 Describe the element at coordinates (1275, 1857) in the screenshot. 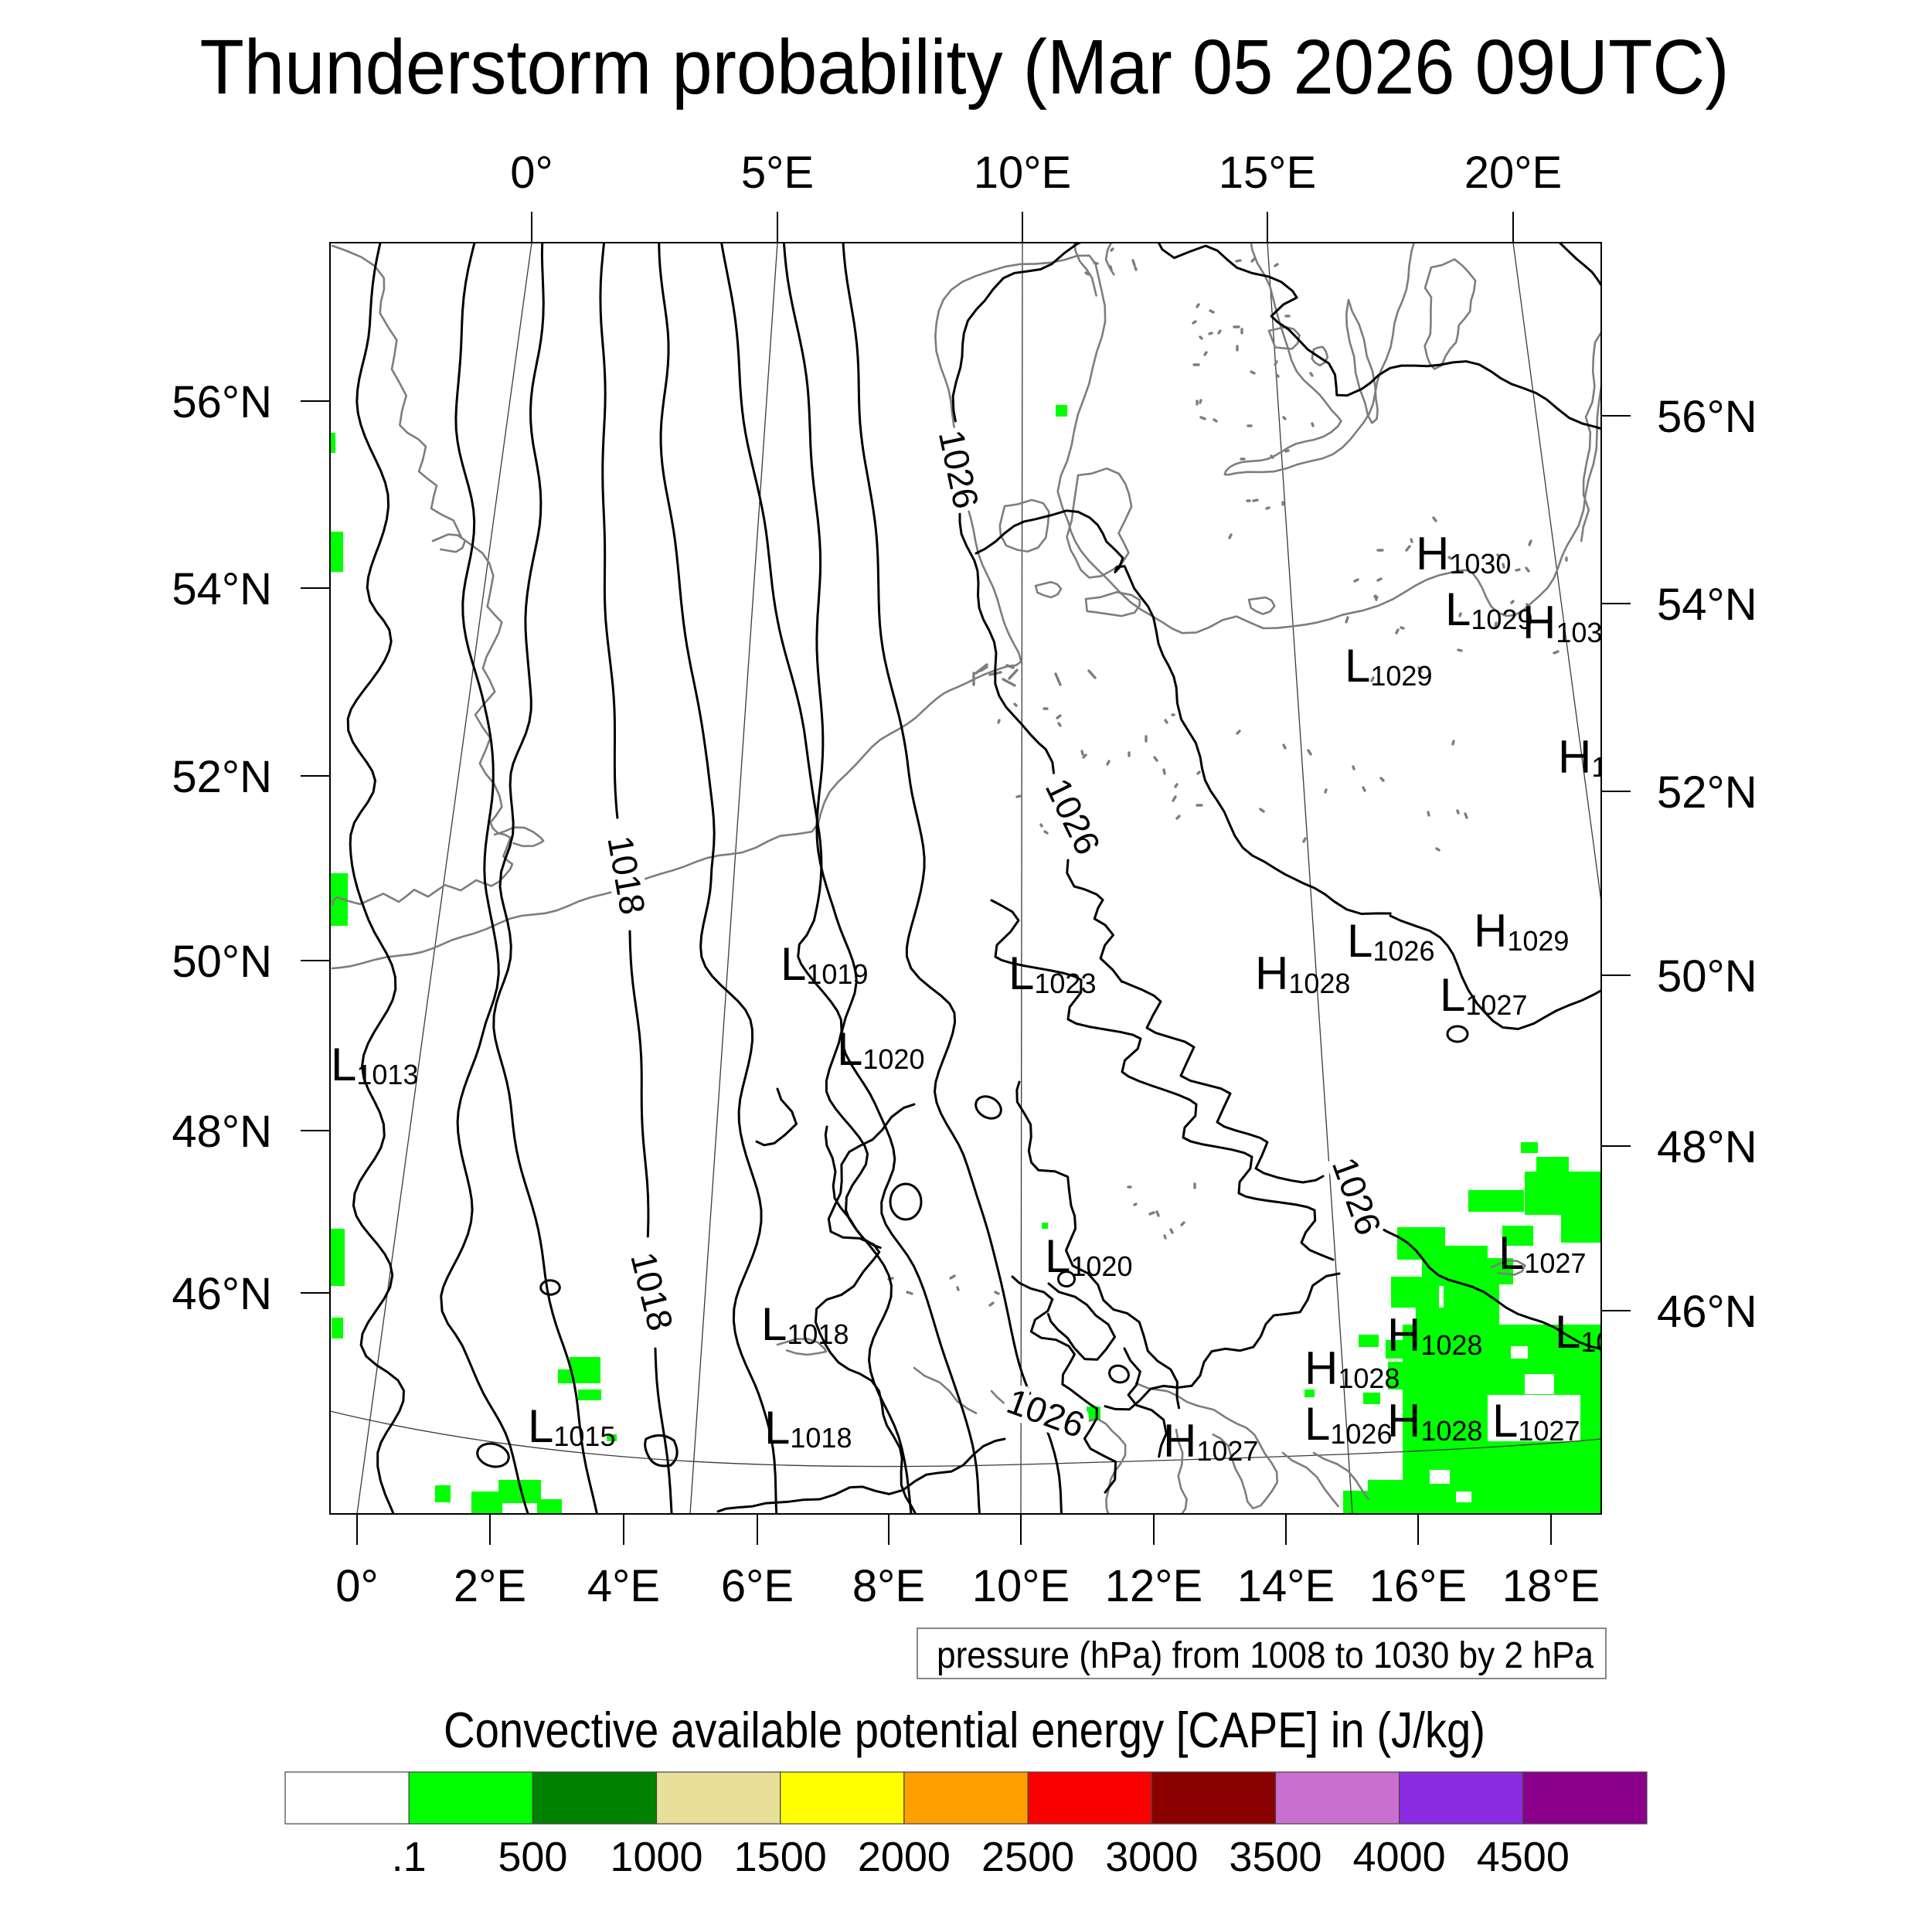

I see `svg-text: 3500` at that location.